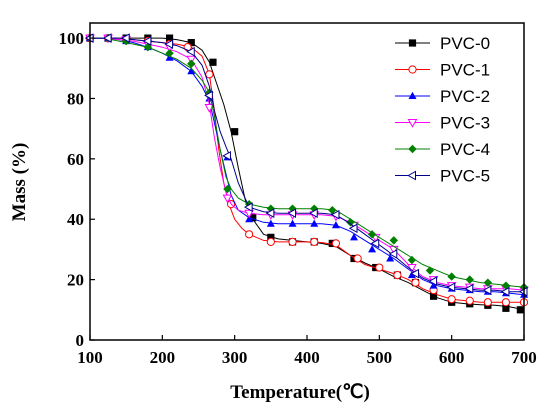 This screenshot has height=417, width=550. What do you see at coordinates (77, 189) in the screenshot?
I see `y-axis: 0 20 40 60 80 100` at bounding box center [77, 189].